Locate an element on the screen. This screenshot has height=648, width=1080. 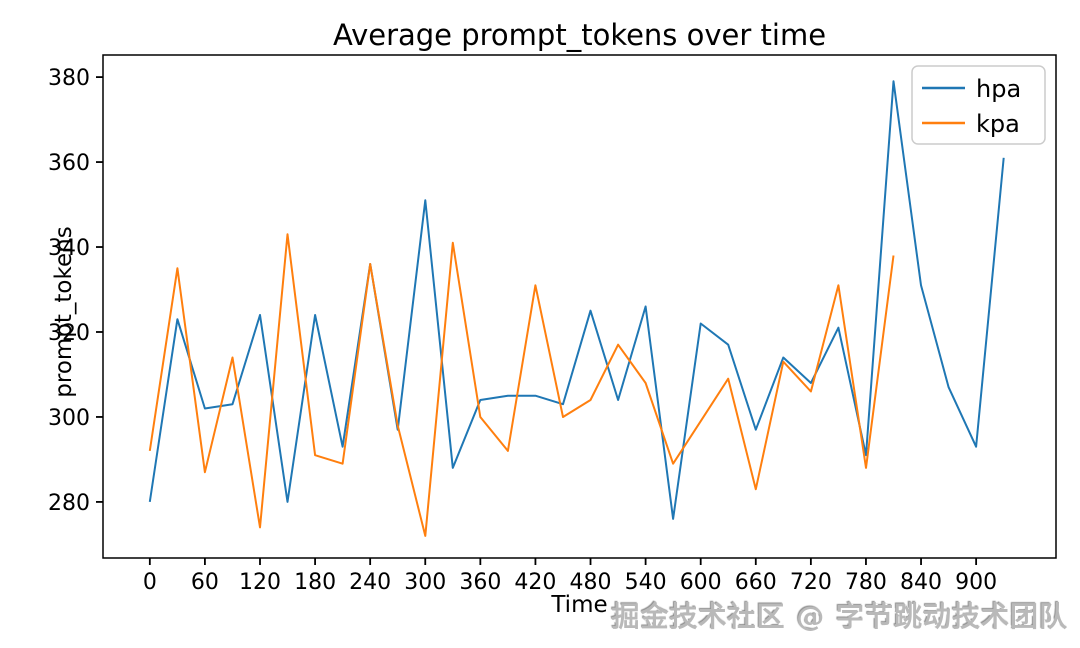
legend-box is located at coordinates (978, 105).